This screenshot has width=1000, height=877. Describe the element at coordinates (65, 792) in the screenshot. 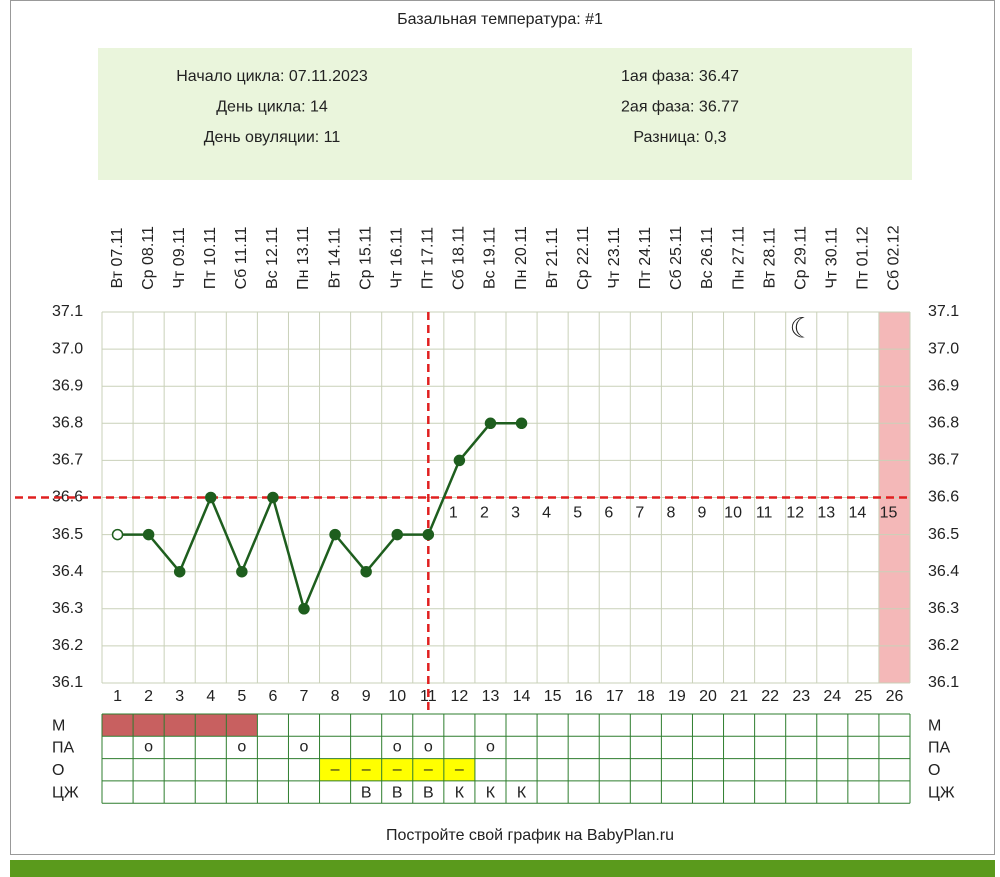

I see `row-label: ЦЖ` at that location.